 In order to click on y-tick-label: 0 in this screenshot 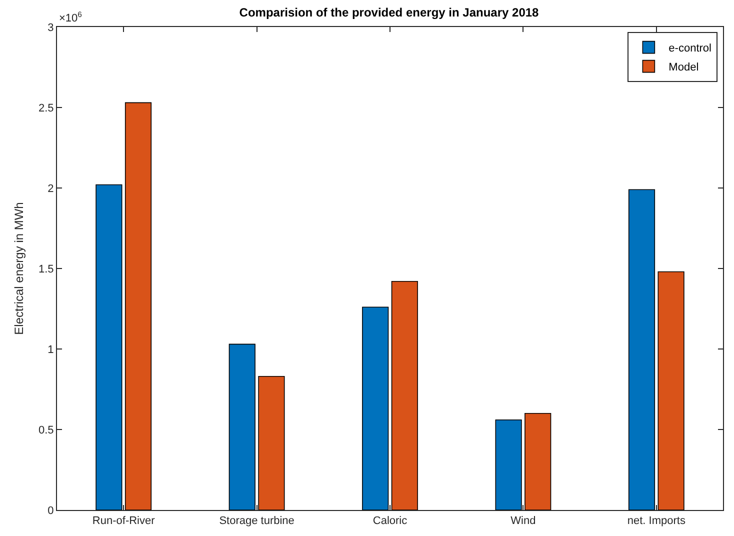, I will do `click(51, 510)`.